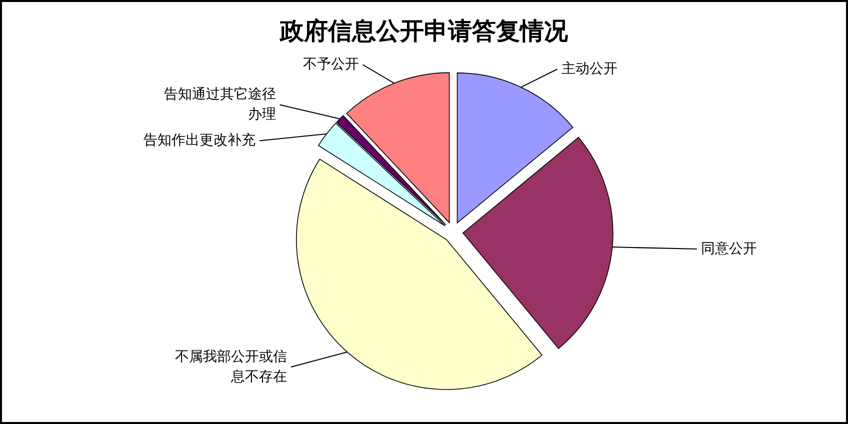 The width and height of the screenshot is (848, 424). What do you see at coordinates (199, 140) in the screenshot?
I see `slice-label: 告知作出更改补充` at bounding box center [199, 140].